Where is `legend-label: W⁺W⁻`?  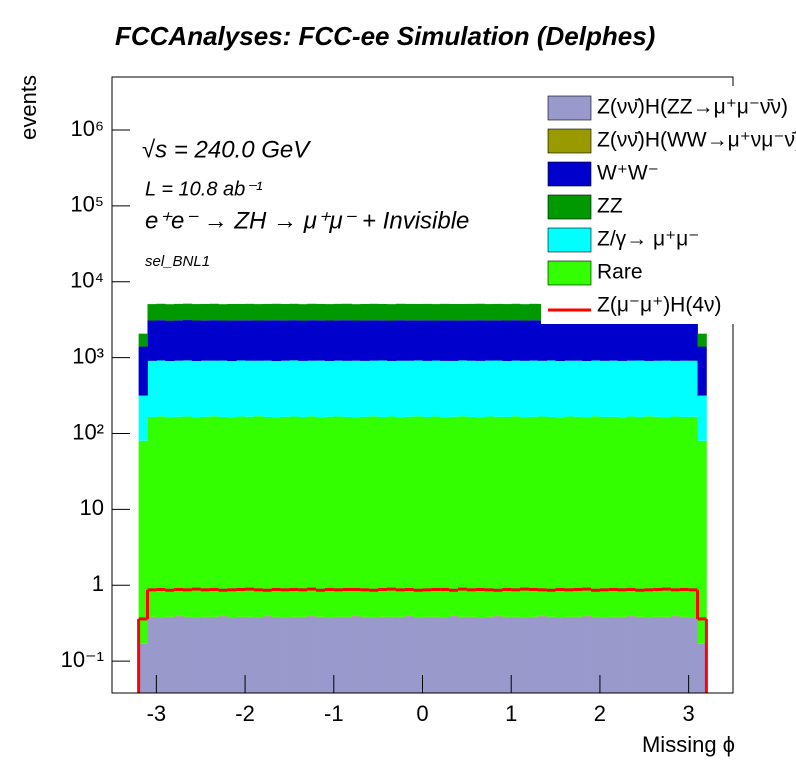 legend-label: W⁺W⁻ is located at coordinates (628, 173).